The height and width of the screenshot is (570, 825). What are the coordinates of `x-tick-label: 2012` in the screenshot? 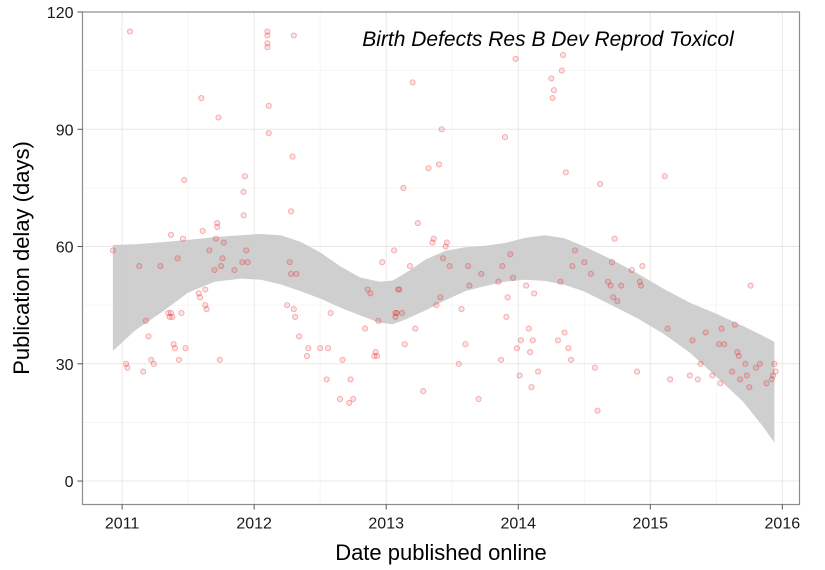 It's located at (254, 524).